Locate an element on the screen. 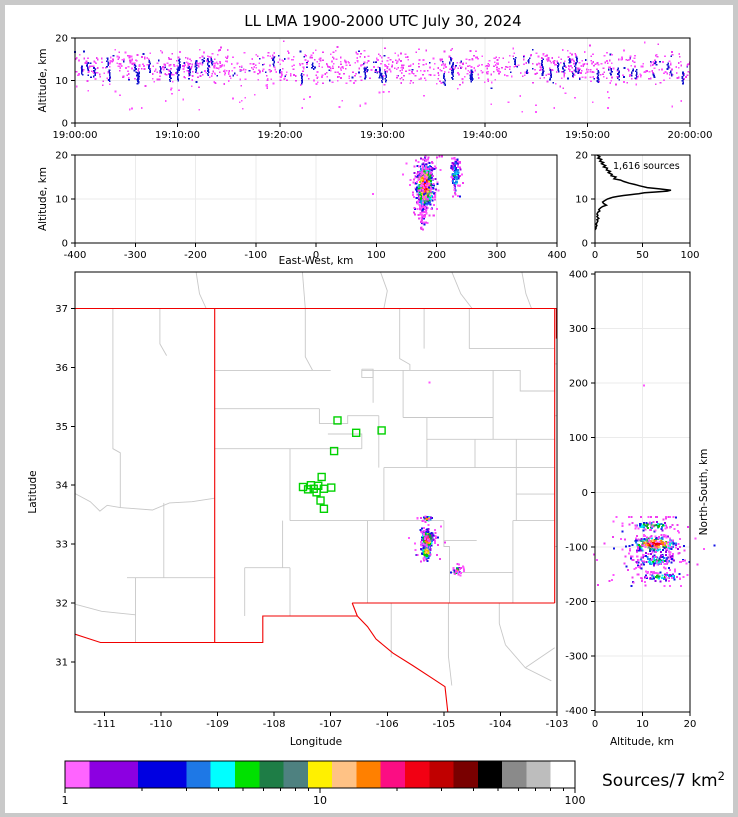 The height and width of the screenshot is (817, 738). colorbar-tick-label: 1 is located at coordinates (65, 800).